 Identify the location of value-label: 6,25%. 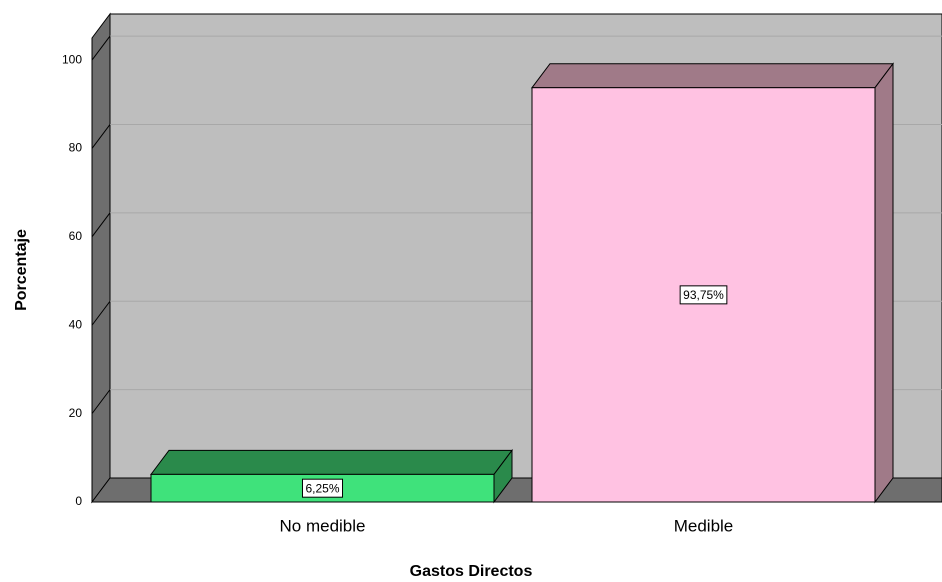
(322, 488).